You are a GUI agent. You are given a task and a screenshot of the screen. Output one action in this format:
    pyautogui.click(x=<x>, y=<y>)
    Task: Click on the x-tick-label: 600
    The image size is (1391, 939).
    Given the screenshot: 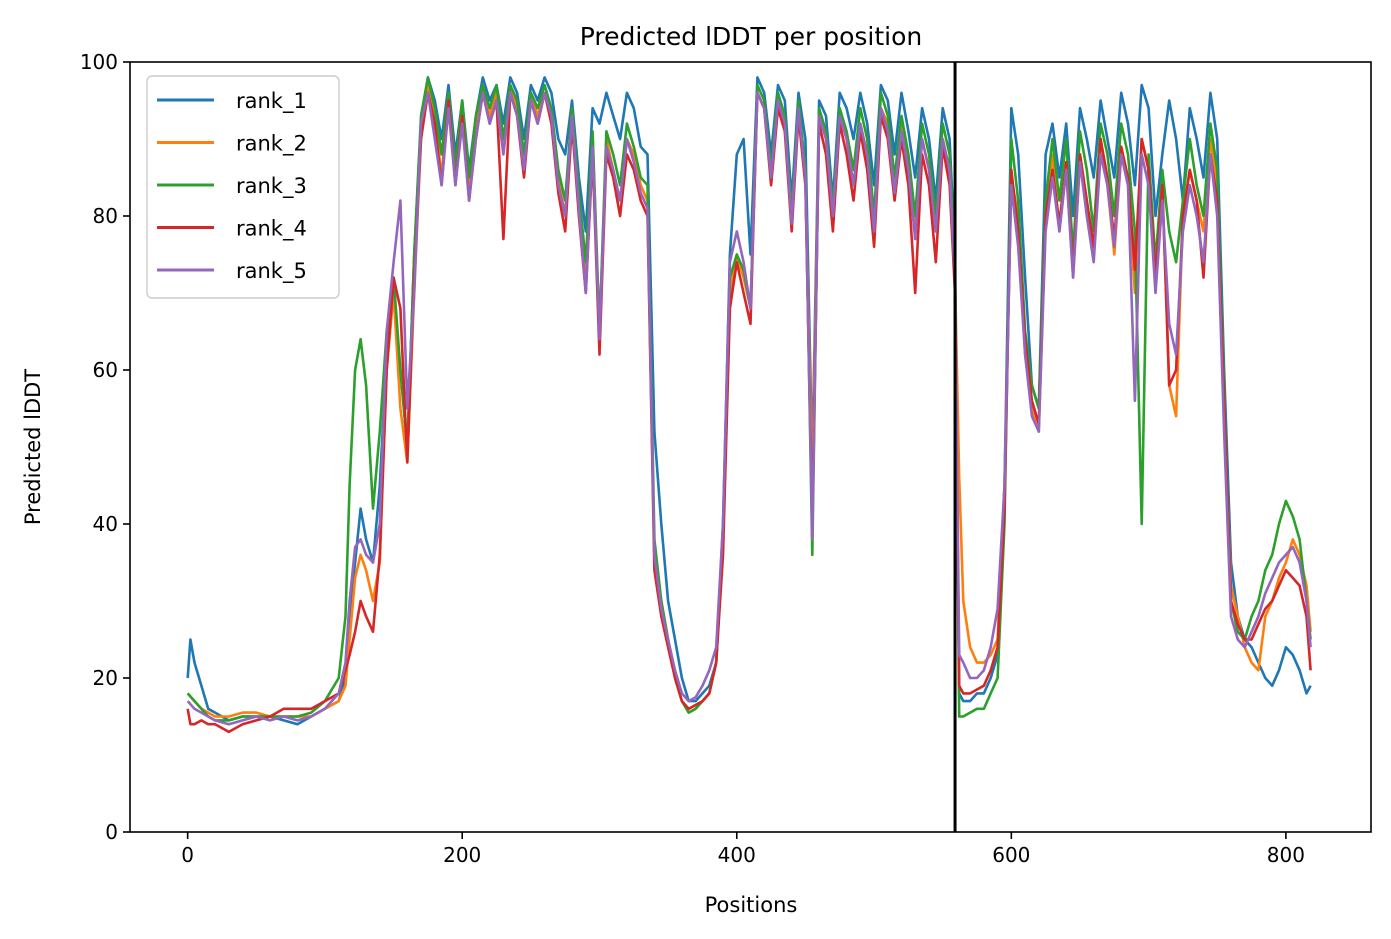 What is the action you would take?
    pyautogui.click(x=1011, y=855)
    